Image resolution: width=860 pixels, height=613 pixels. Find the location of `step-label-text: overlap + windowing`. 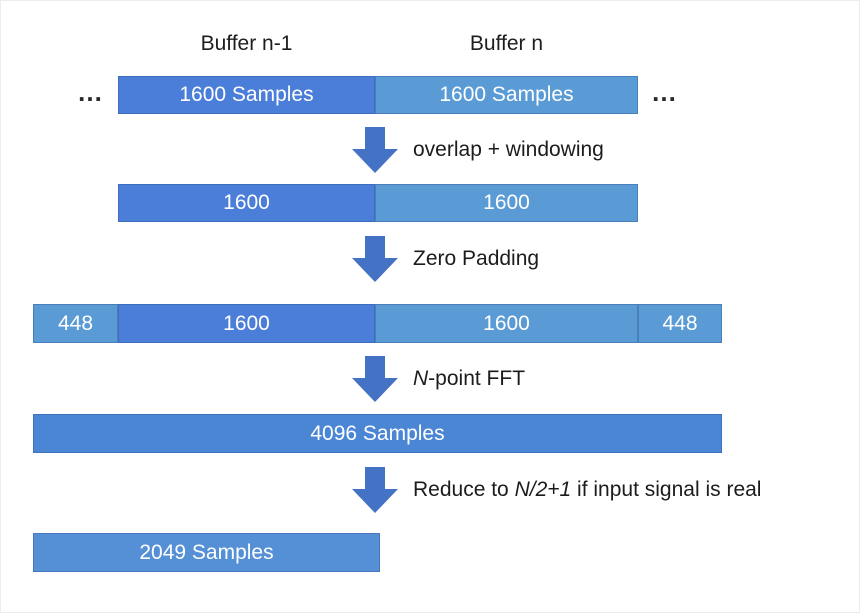

step-label-text: overlap + windowing is located at coordinates (508, 149).